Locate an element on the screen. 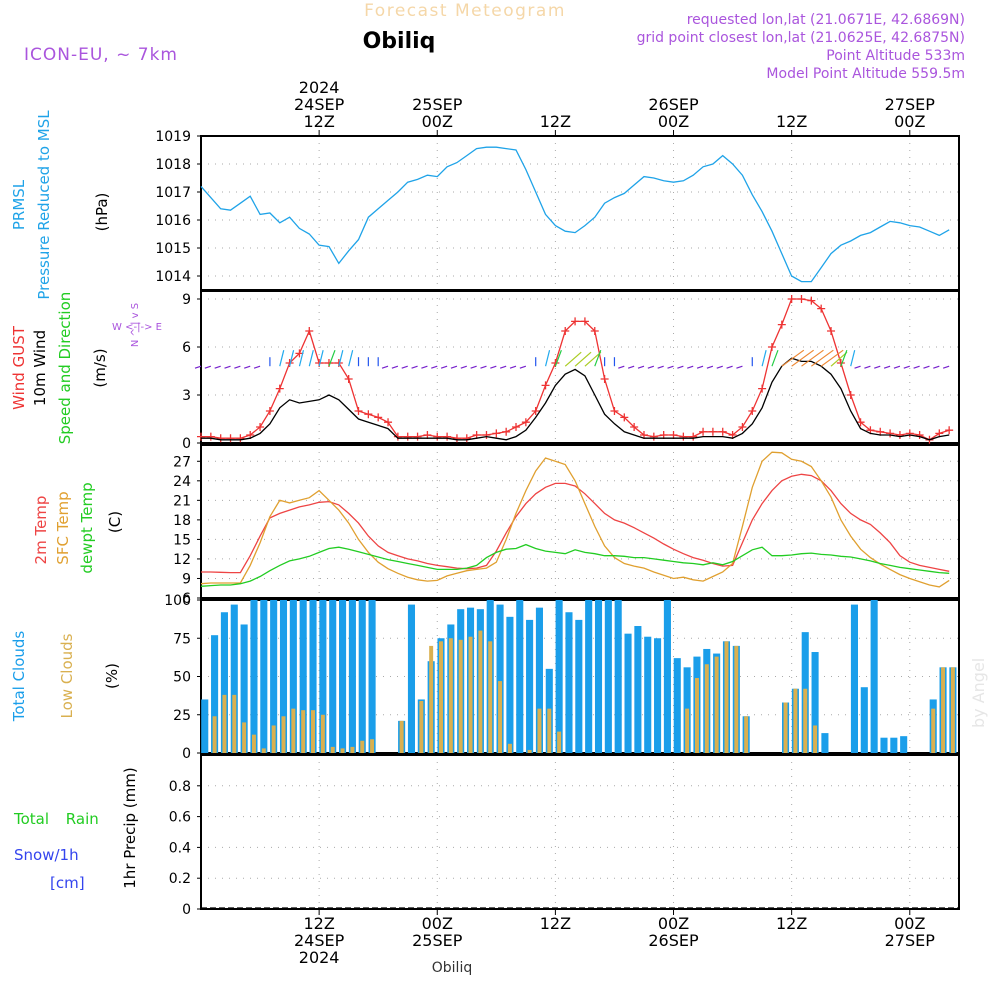 This screenshot has height=1000, width=1000. label-sfc-temp: SFC Temp is located at coordinates (63, 527).